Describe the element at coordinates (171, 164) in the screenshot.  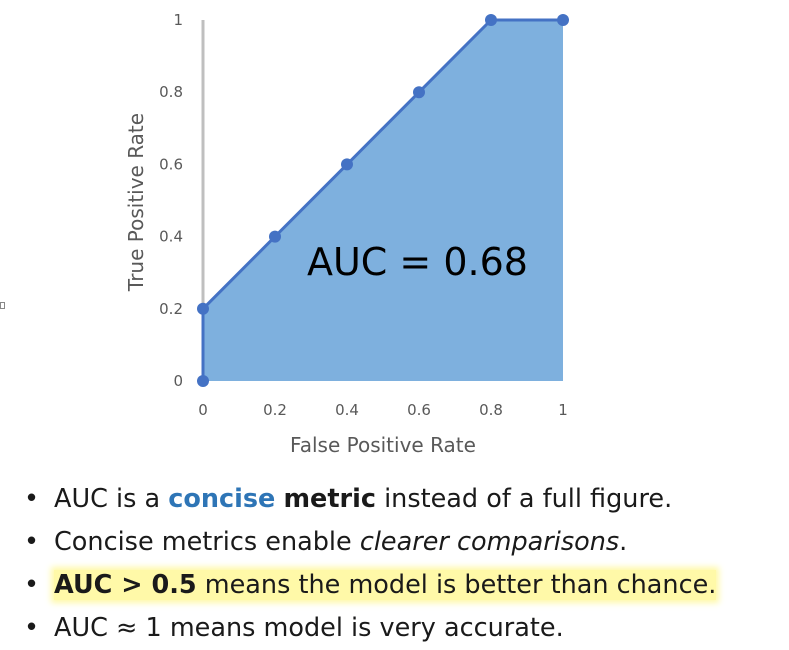
I see `y-tick-label: 0.6` at that location.